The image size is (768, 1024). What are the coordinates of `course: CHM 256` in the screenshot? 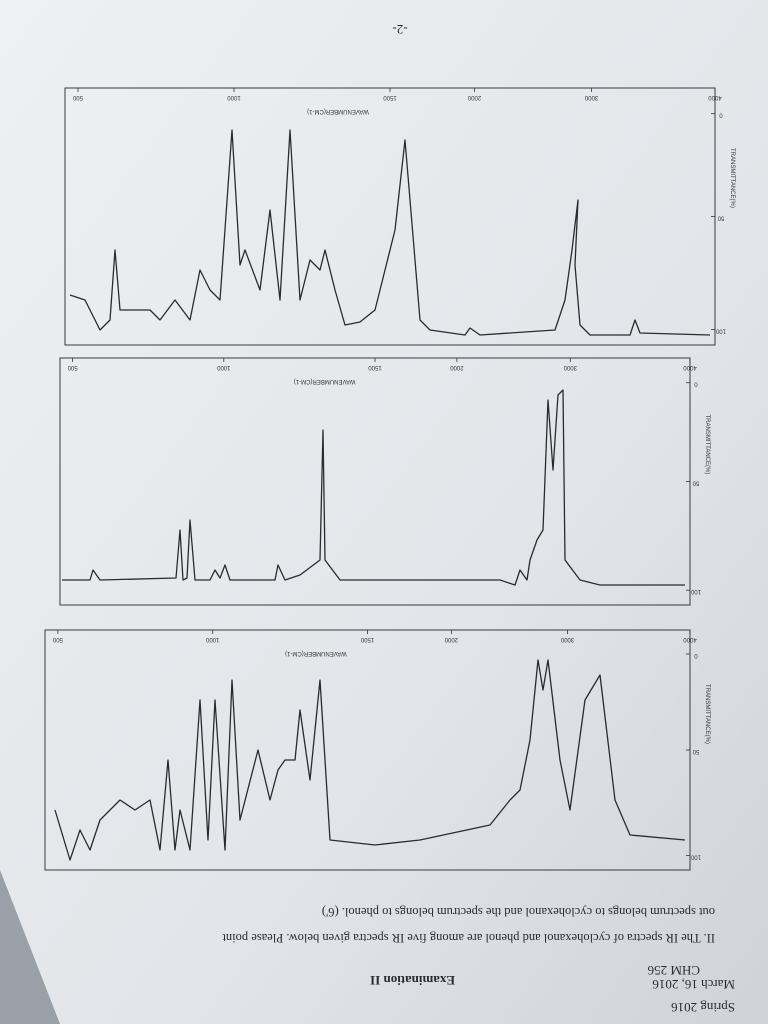 It's located at (673, 970).